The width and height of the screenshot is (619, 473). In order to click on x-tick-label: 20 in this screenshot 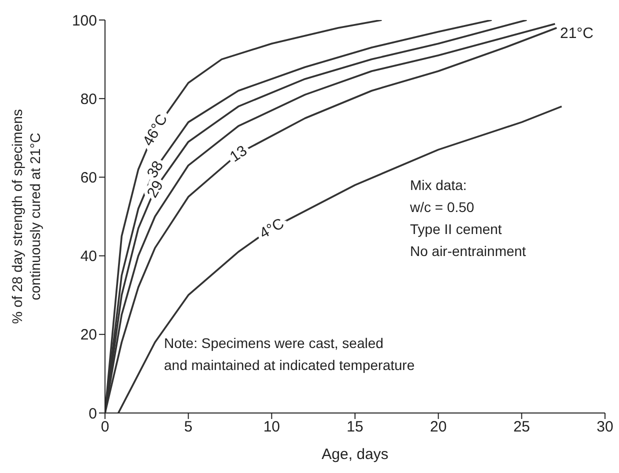, I will do `click(438, 427)`.